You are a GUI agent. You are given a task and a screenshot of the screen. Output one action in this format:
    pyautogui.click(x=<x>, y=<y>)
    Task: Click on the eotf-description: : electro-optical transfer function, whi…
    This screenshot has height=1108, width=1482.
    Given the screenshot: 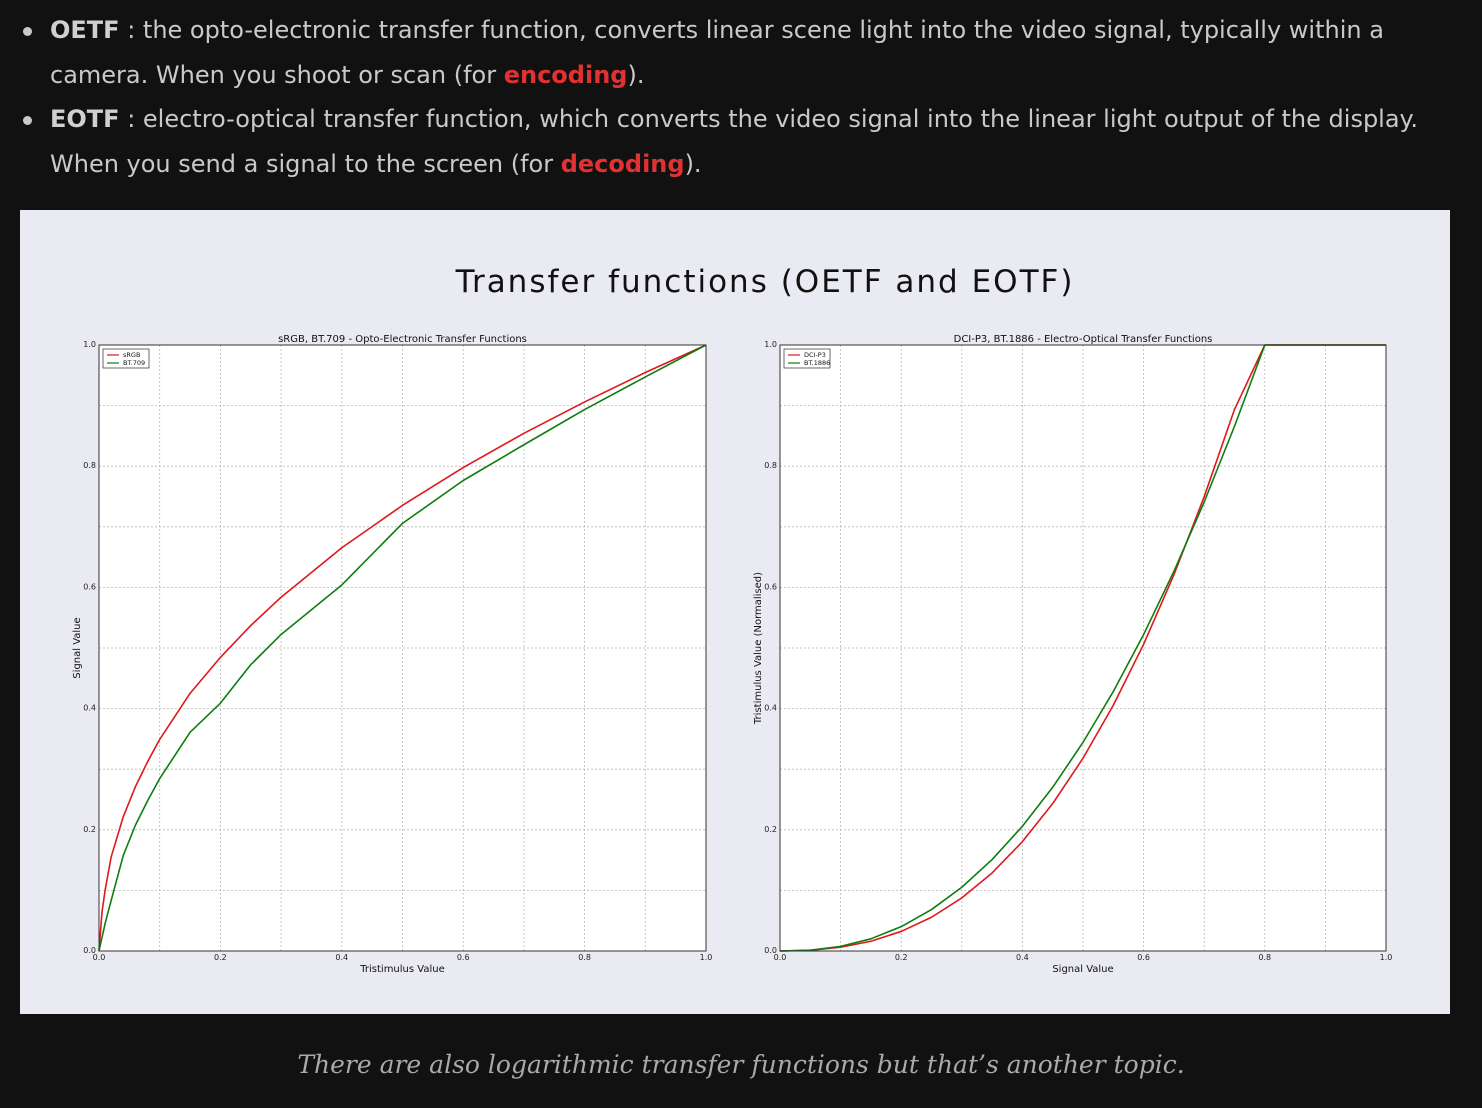 What is the action you would take?
    pyautogui.click(x=734, y=141)
    